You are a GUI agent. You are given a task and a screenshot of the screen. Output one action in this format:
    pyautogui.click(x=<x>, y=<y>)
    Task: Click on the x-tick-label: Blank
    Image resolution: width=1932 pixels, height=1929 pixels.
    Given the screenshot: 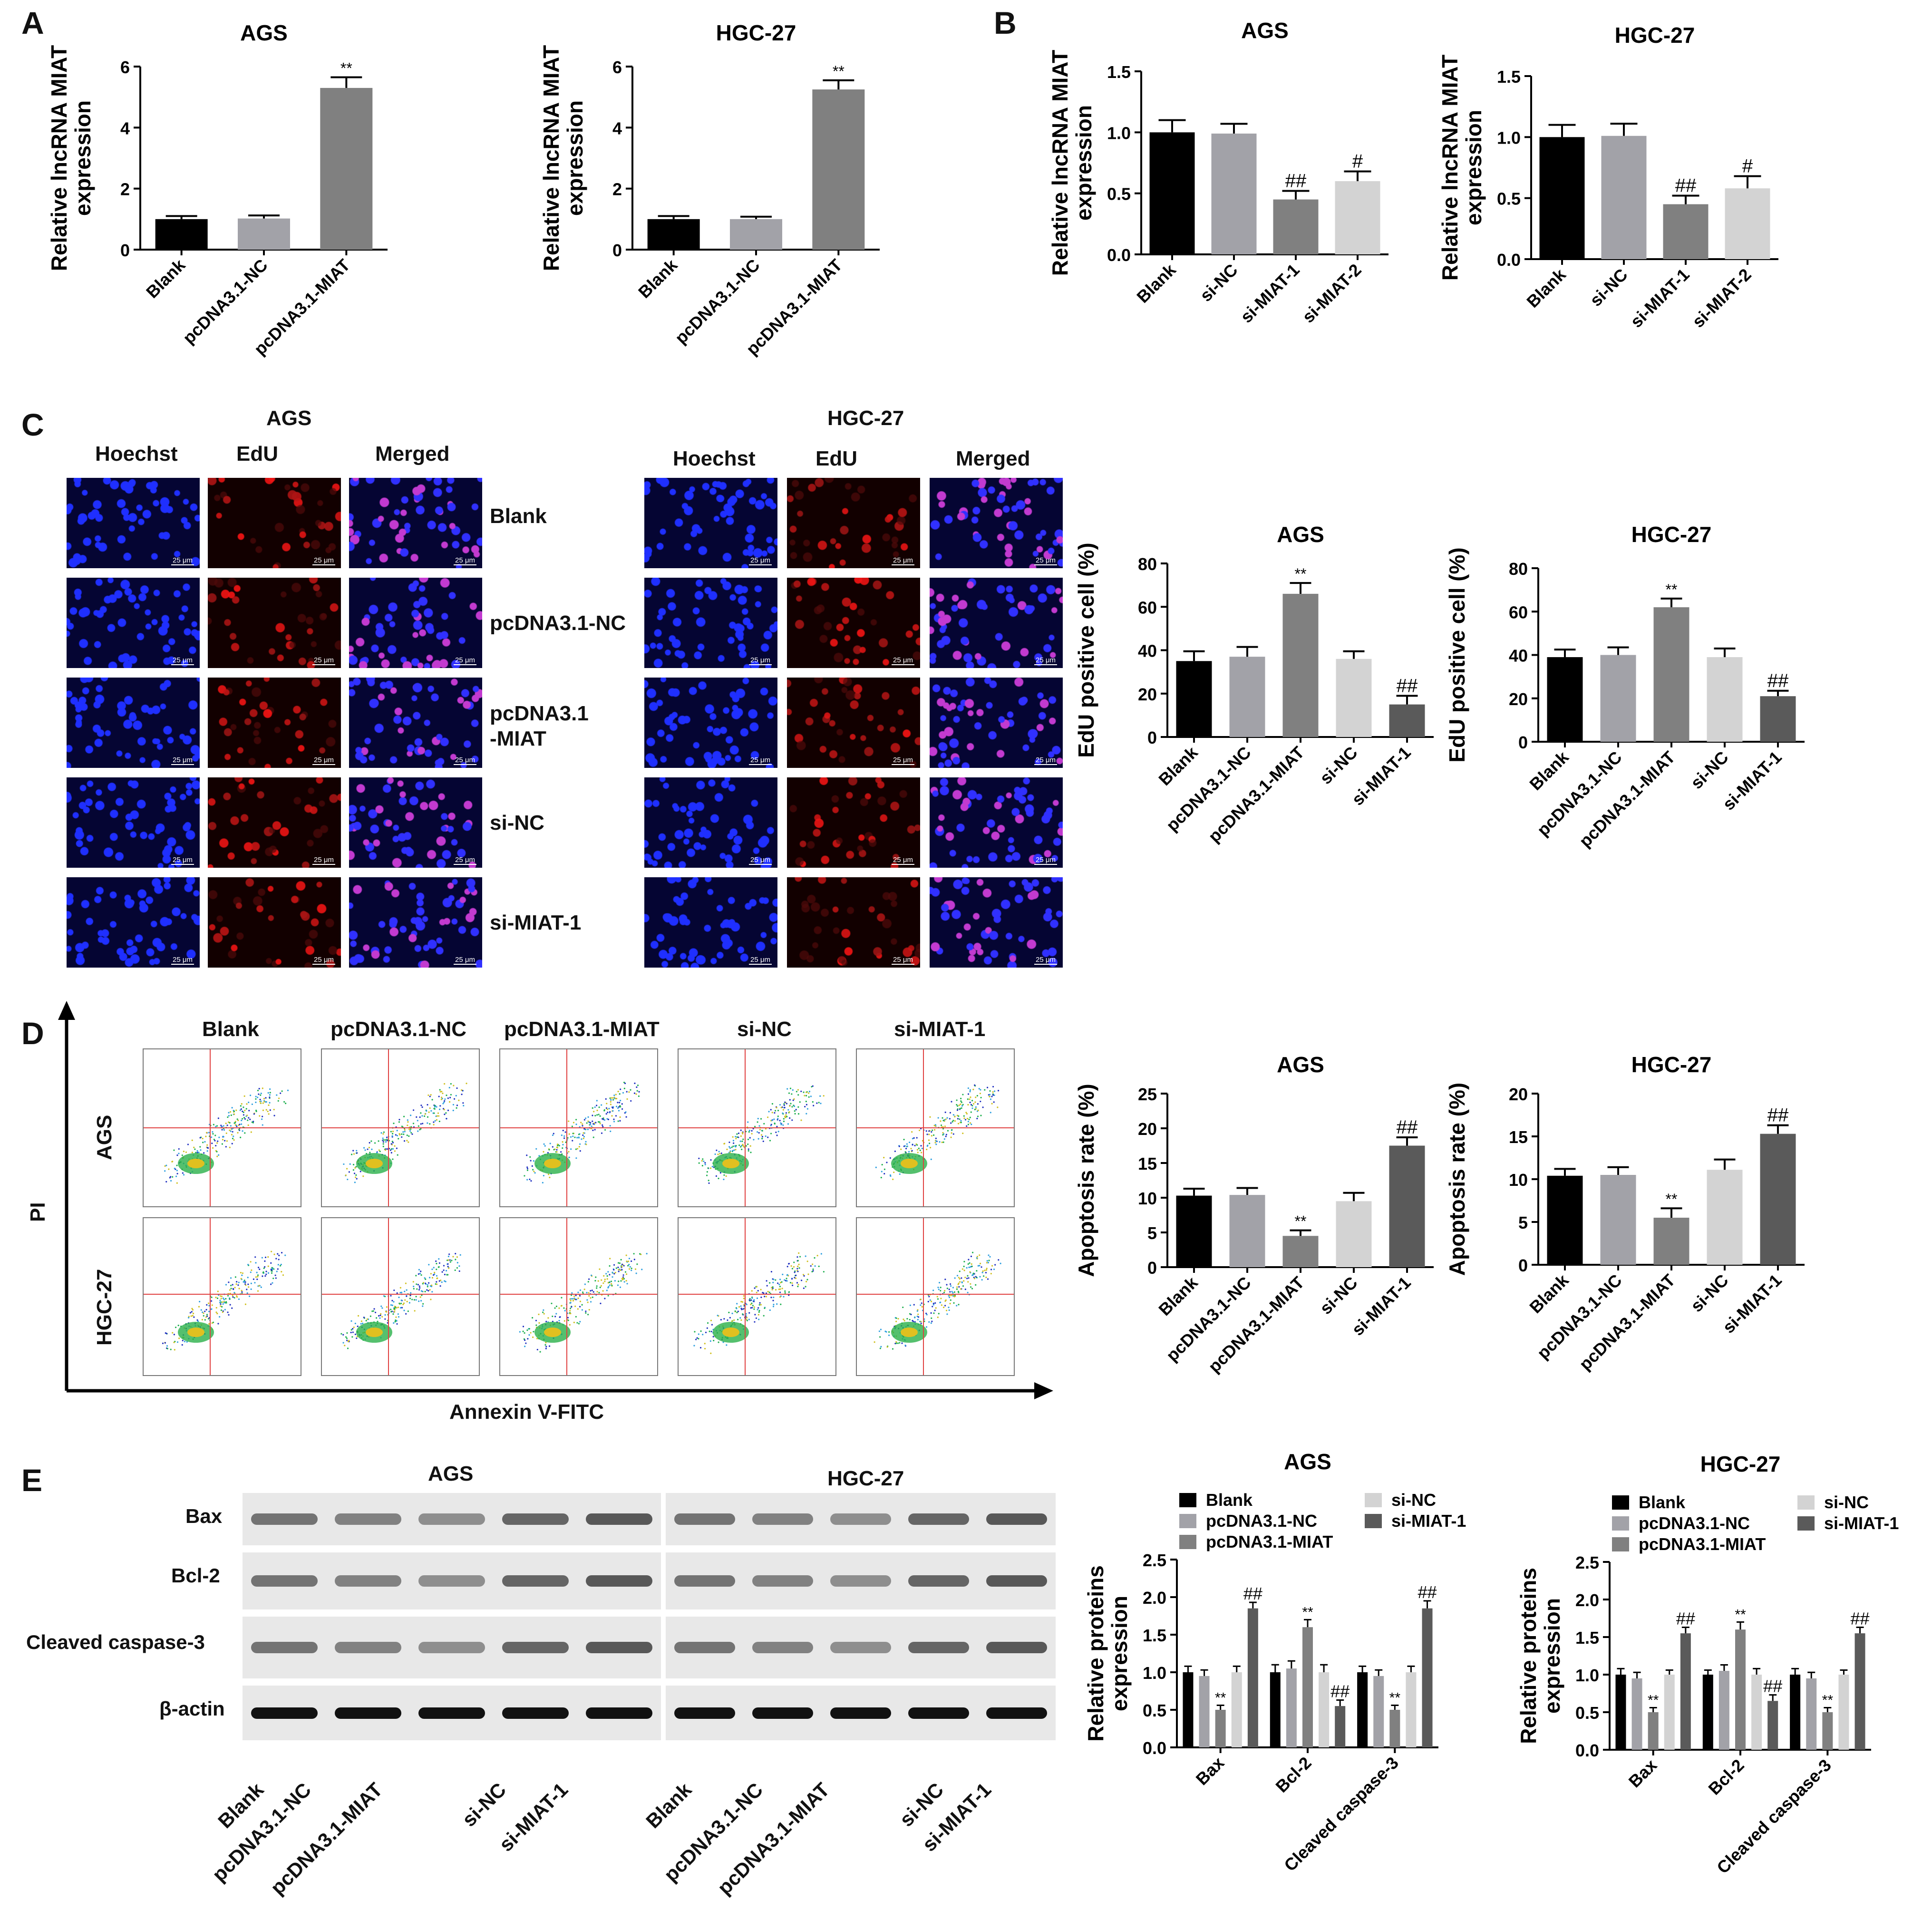 What is the action you would take?
    pyautogui.click(x=1549, y=1293)
    